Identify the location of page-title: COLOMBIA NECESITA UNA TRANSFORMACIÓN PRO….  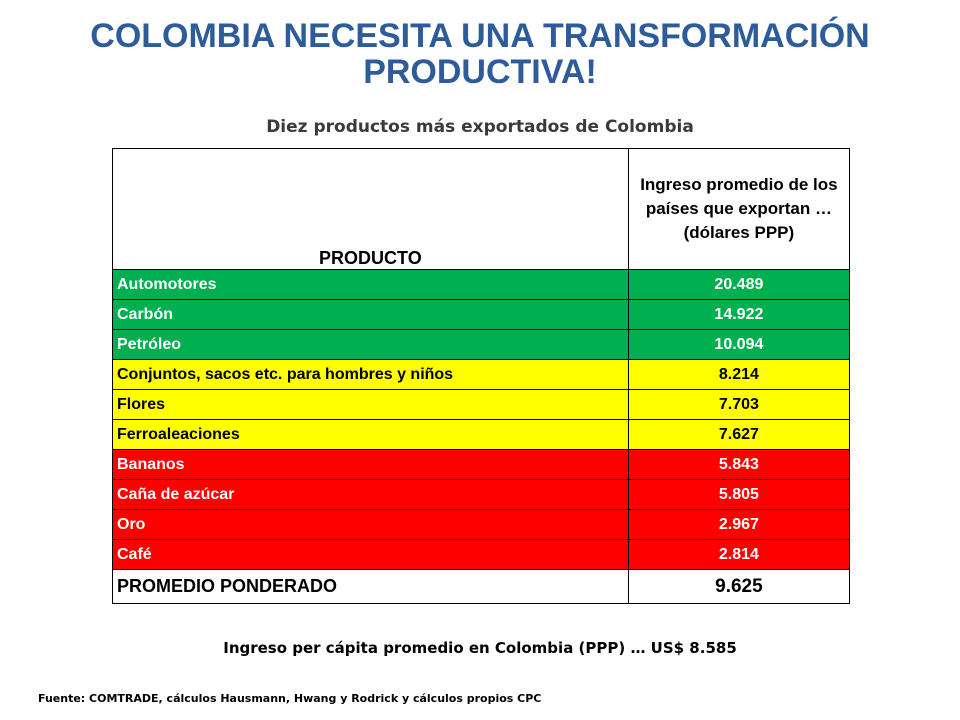
(480, 54).